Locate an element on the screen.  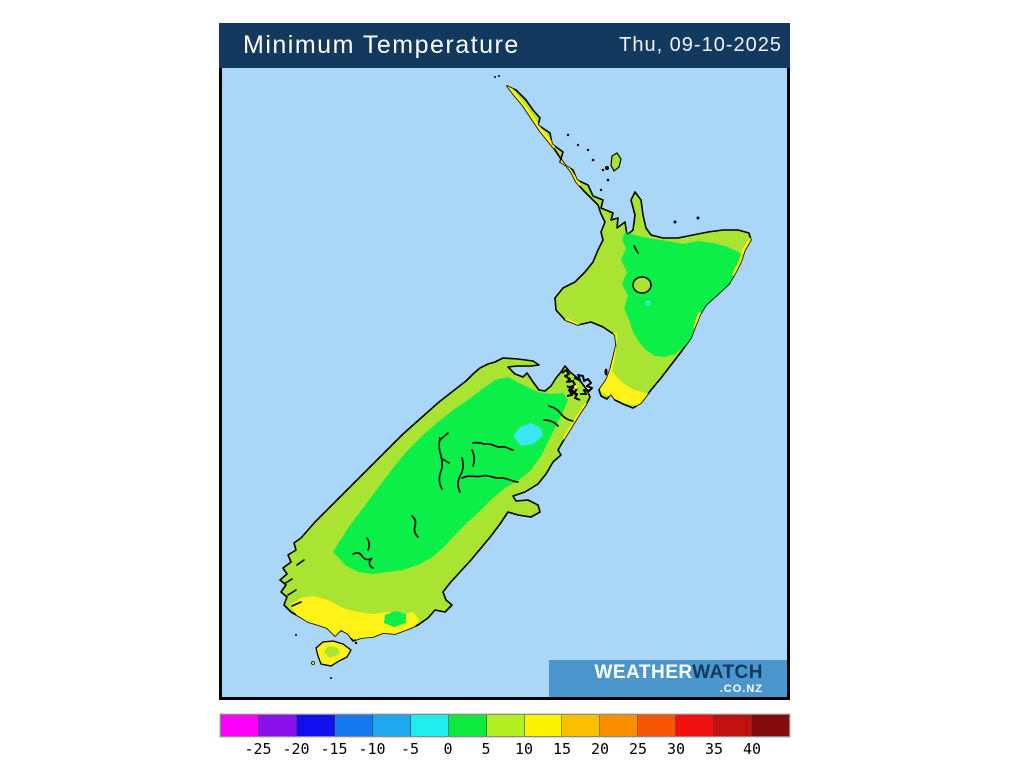
legend-tick-label: -10 is located at coordinates (372, 749).